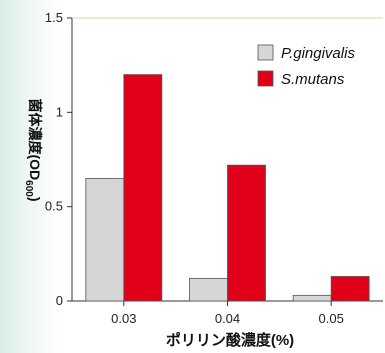  Describe the element at coordinates (35, 199) in the screenshot. I see `y-axis-label-paren-close: )` at that location.